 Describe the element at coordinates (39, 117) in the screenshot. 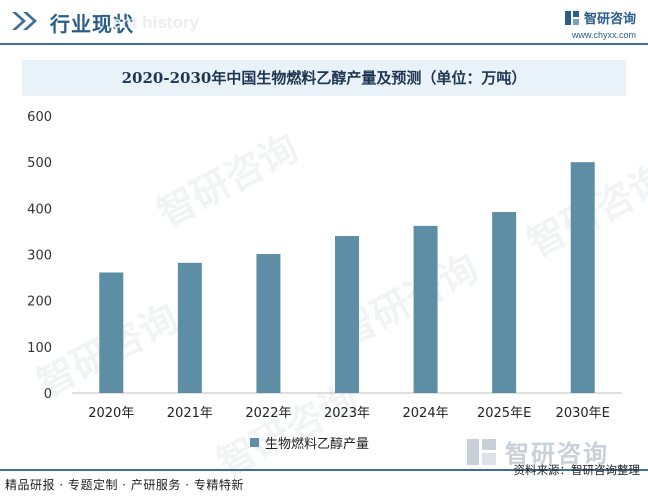

I see `y-tick-label: 600` at that location.